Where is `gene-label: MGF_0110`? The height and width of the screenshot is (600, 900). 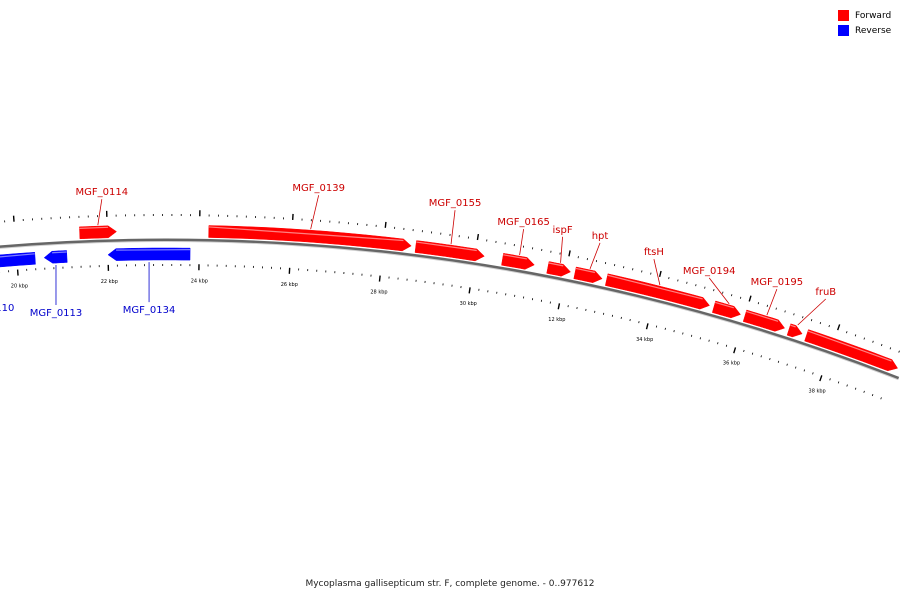
gene-label: MGF_0110 is located at coordinates (7, 308).